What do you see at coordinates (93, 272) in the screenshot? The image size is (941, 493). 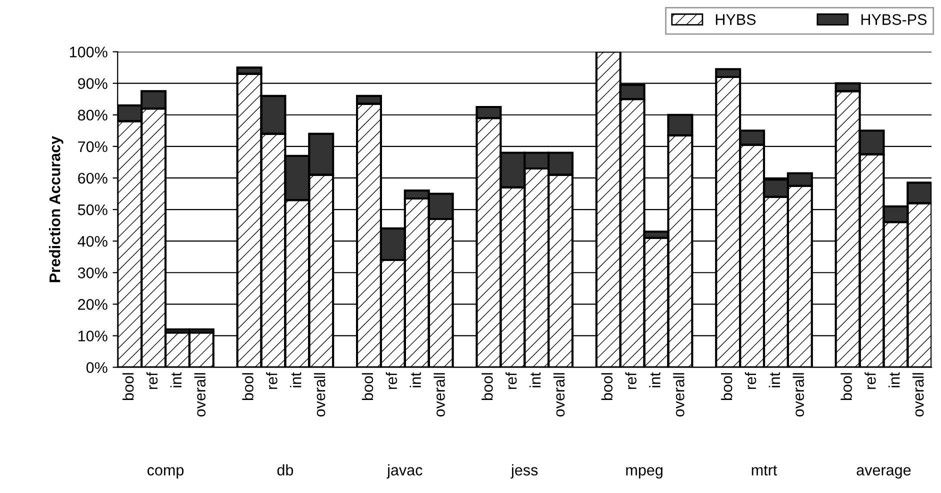 I see `y-tick-label: 30%` at bounding box center [93, 272].